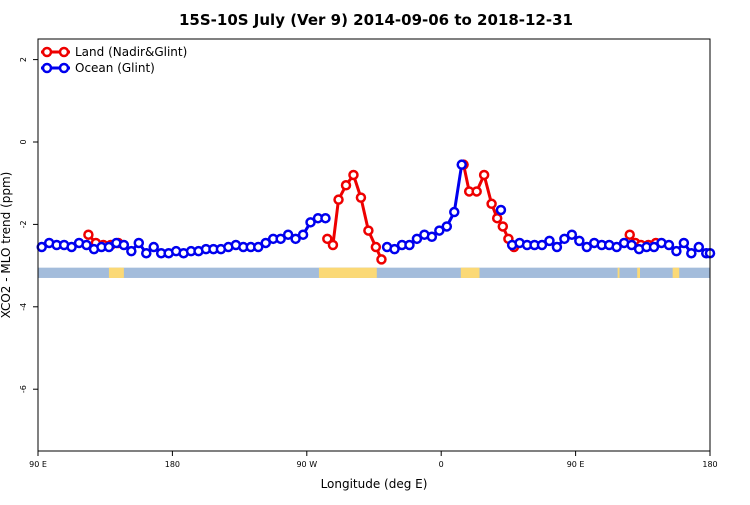 This screenshot has height=505, width=750. Describe the element at coordinates (374, 484) in the screenshot. I see `x-axis-label: Longitude (deg E)` at that location.